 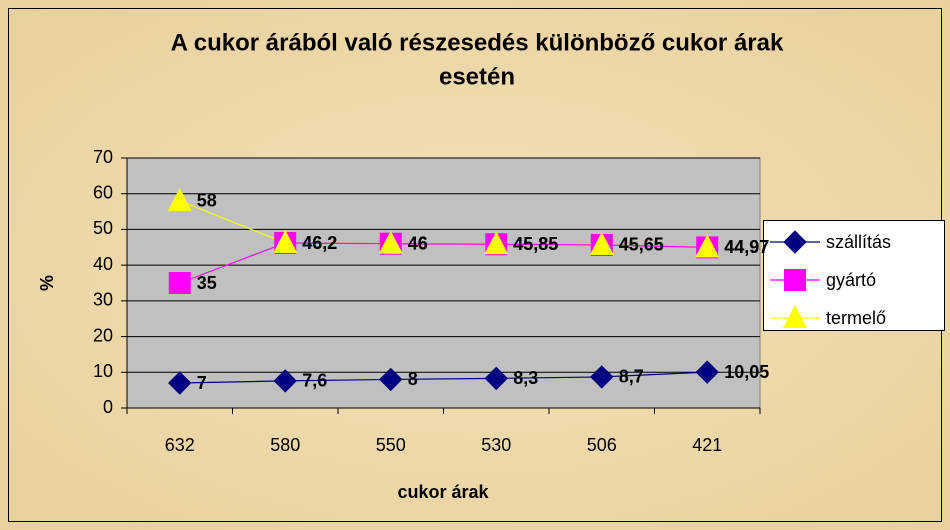 What do you see at coordinates (202, 383) in the screenshot?
I see `data-label: 7` at bounding box center [202, 383].